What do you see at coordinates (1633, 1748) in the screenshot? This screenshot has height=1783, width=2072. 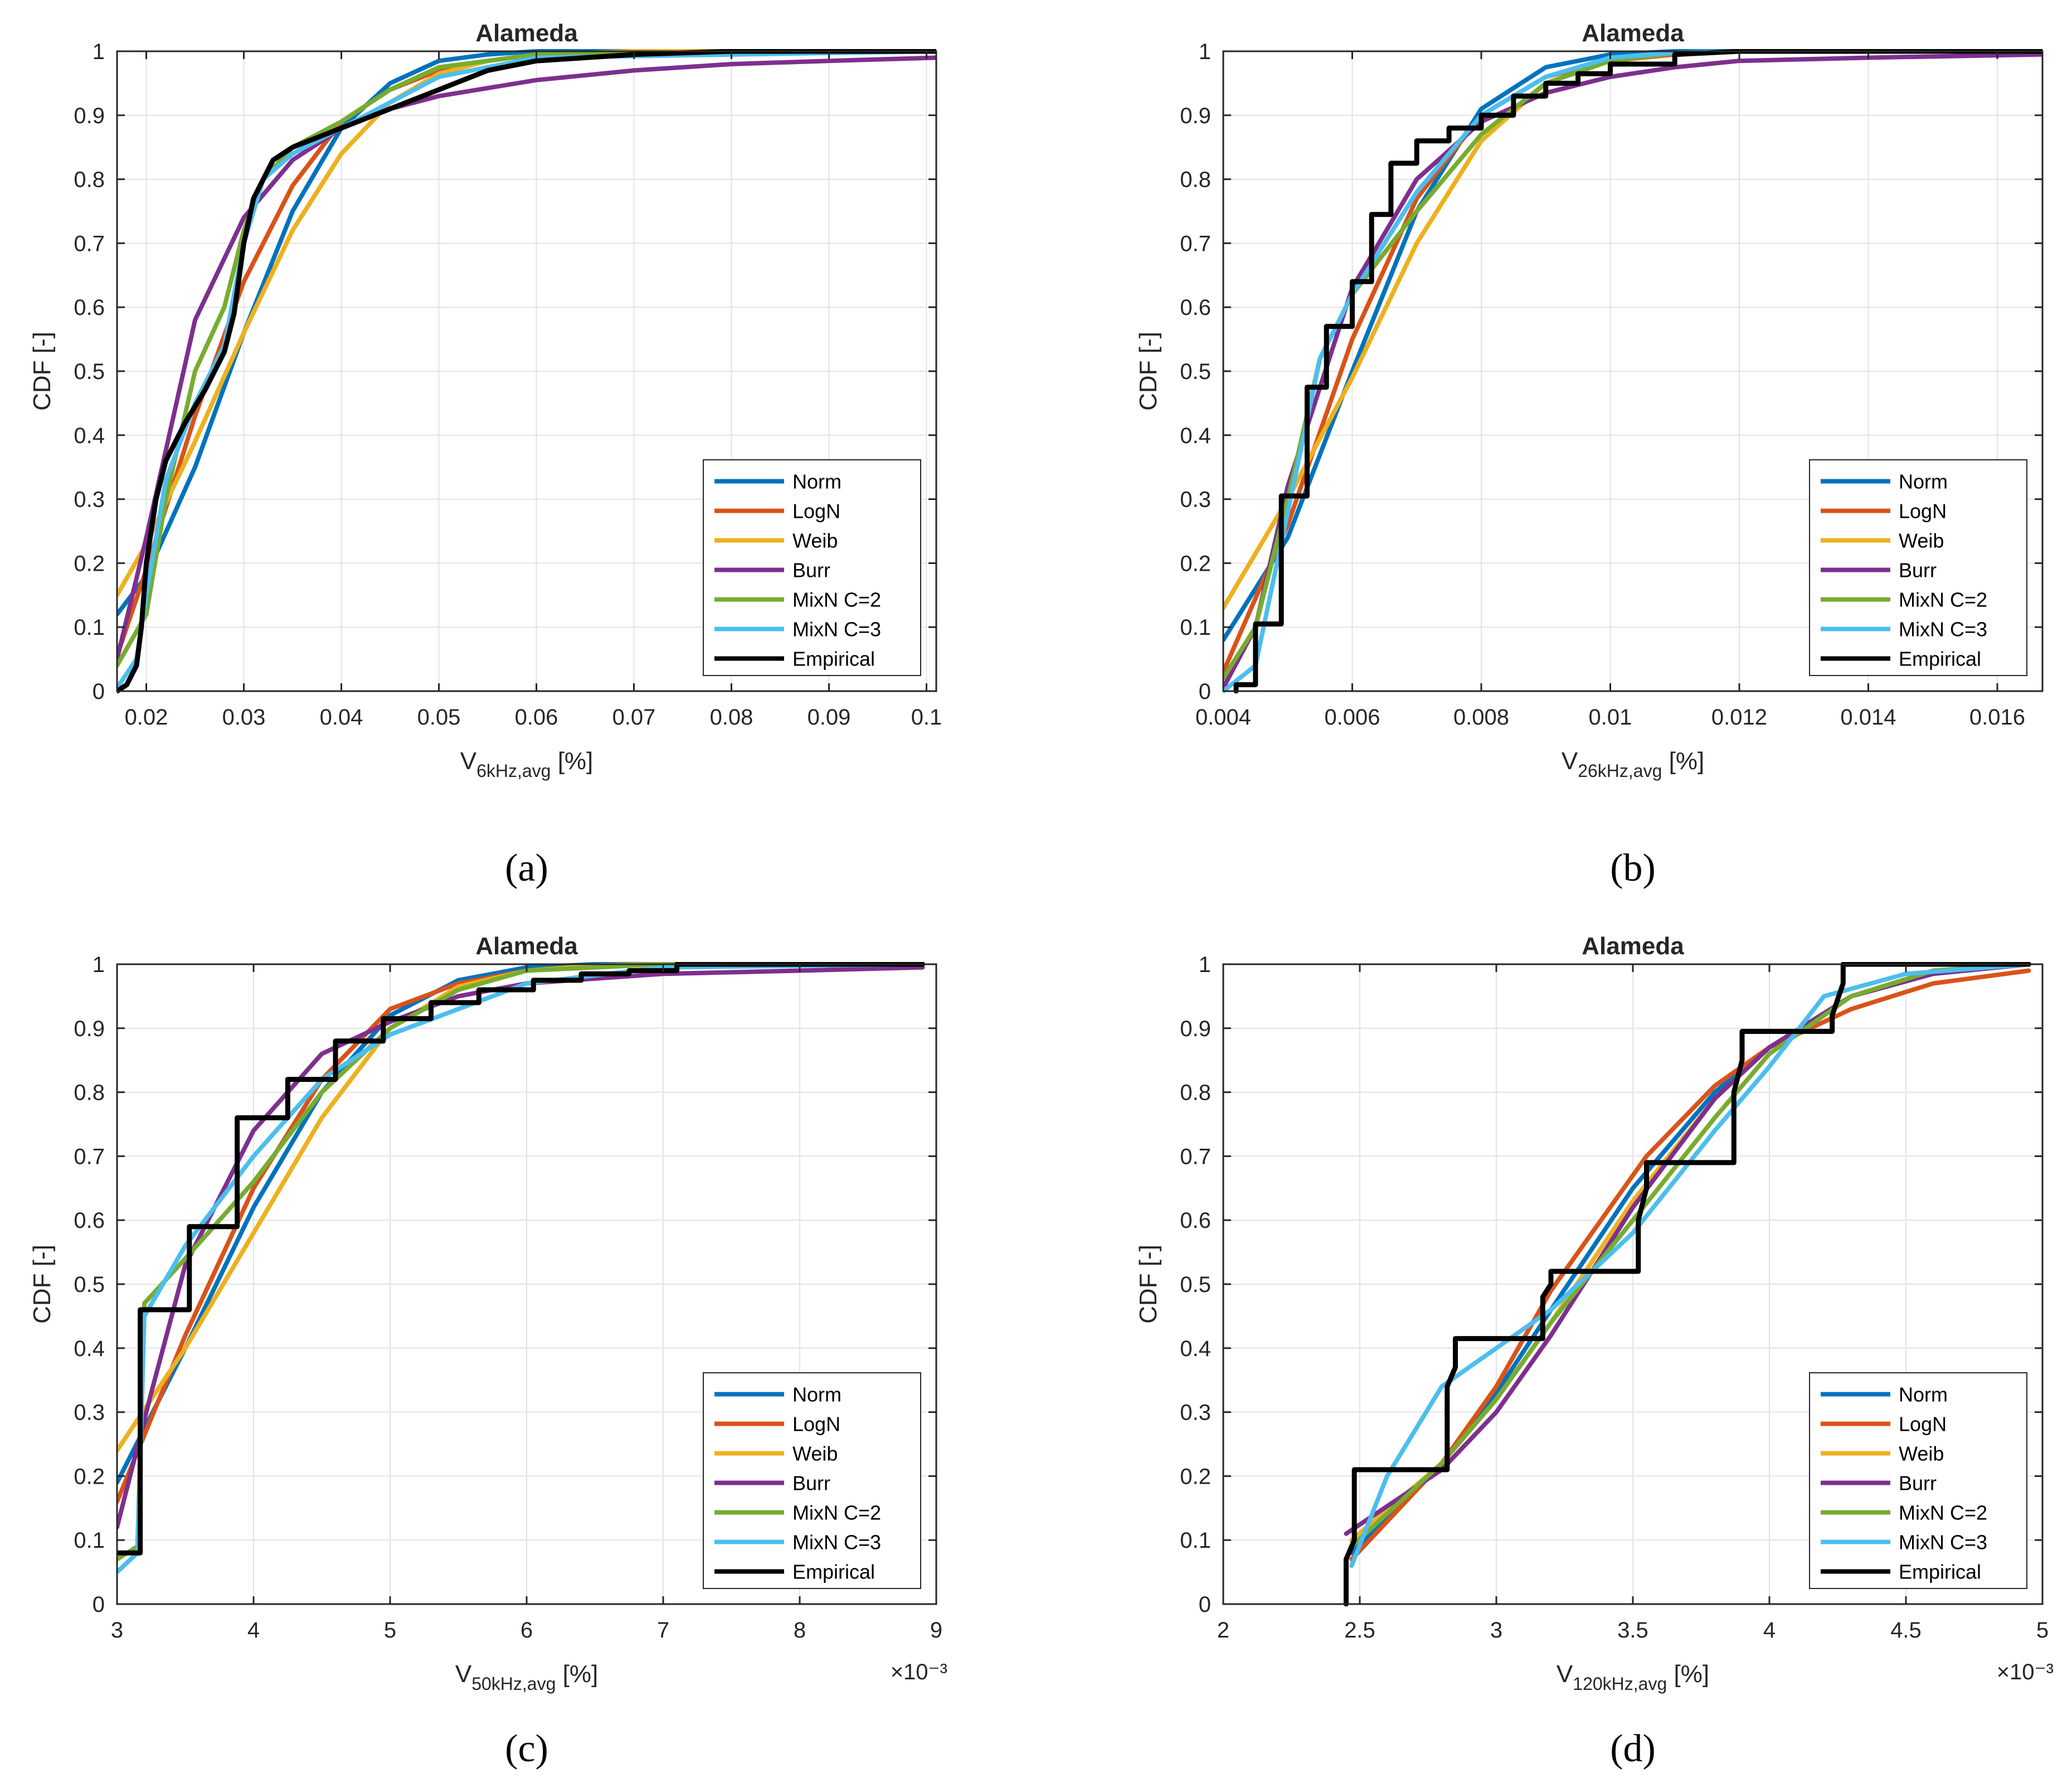 I see `panel-caption: (d)` at bounding box center [1633, 1748].